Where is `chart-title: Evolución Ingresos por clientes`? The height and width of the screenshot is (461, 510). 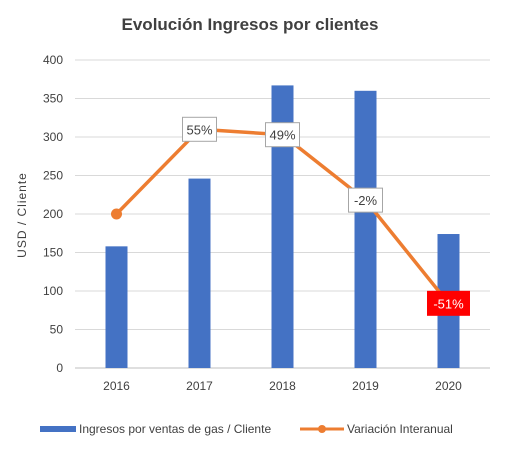
chart-title: Evolución Ingresos por clientes is located at coordinates (250, 24).